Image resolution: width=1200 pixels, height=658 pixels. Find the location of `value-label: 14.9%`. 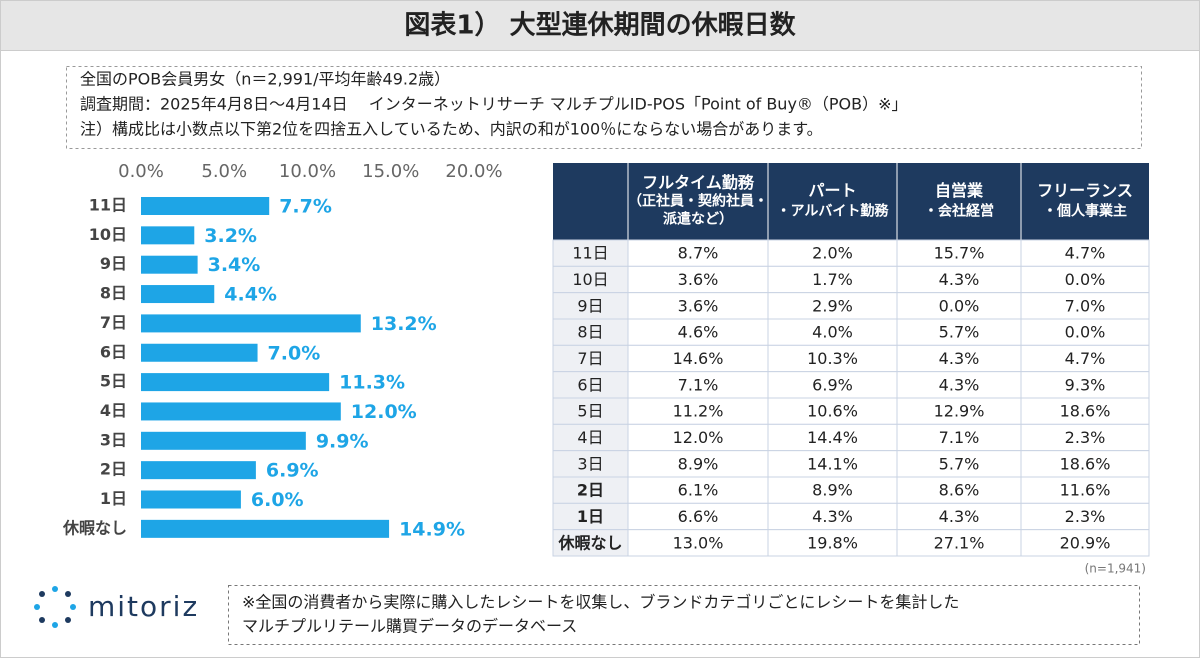

value-label: 14.9% is located at coordinates (432, 529).